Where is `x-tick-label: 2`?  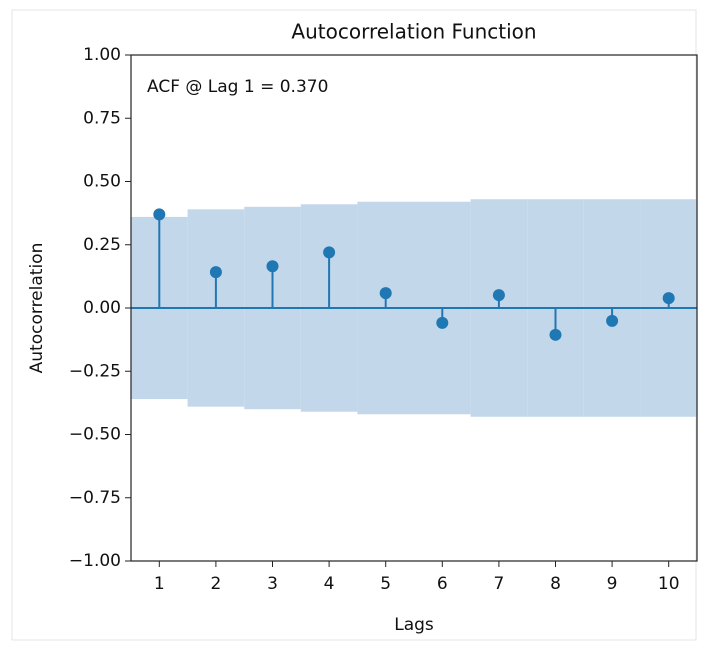
x-tick-label: 2 is located at coordinates (215, 584).